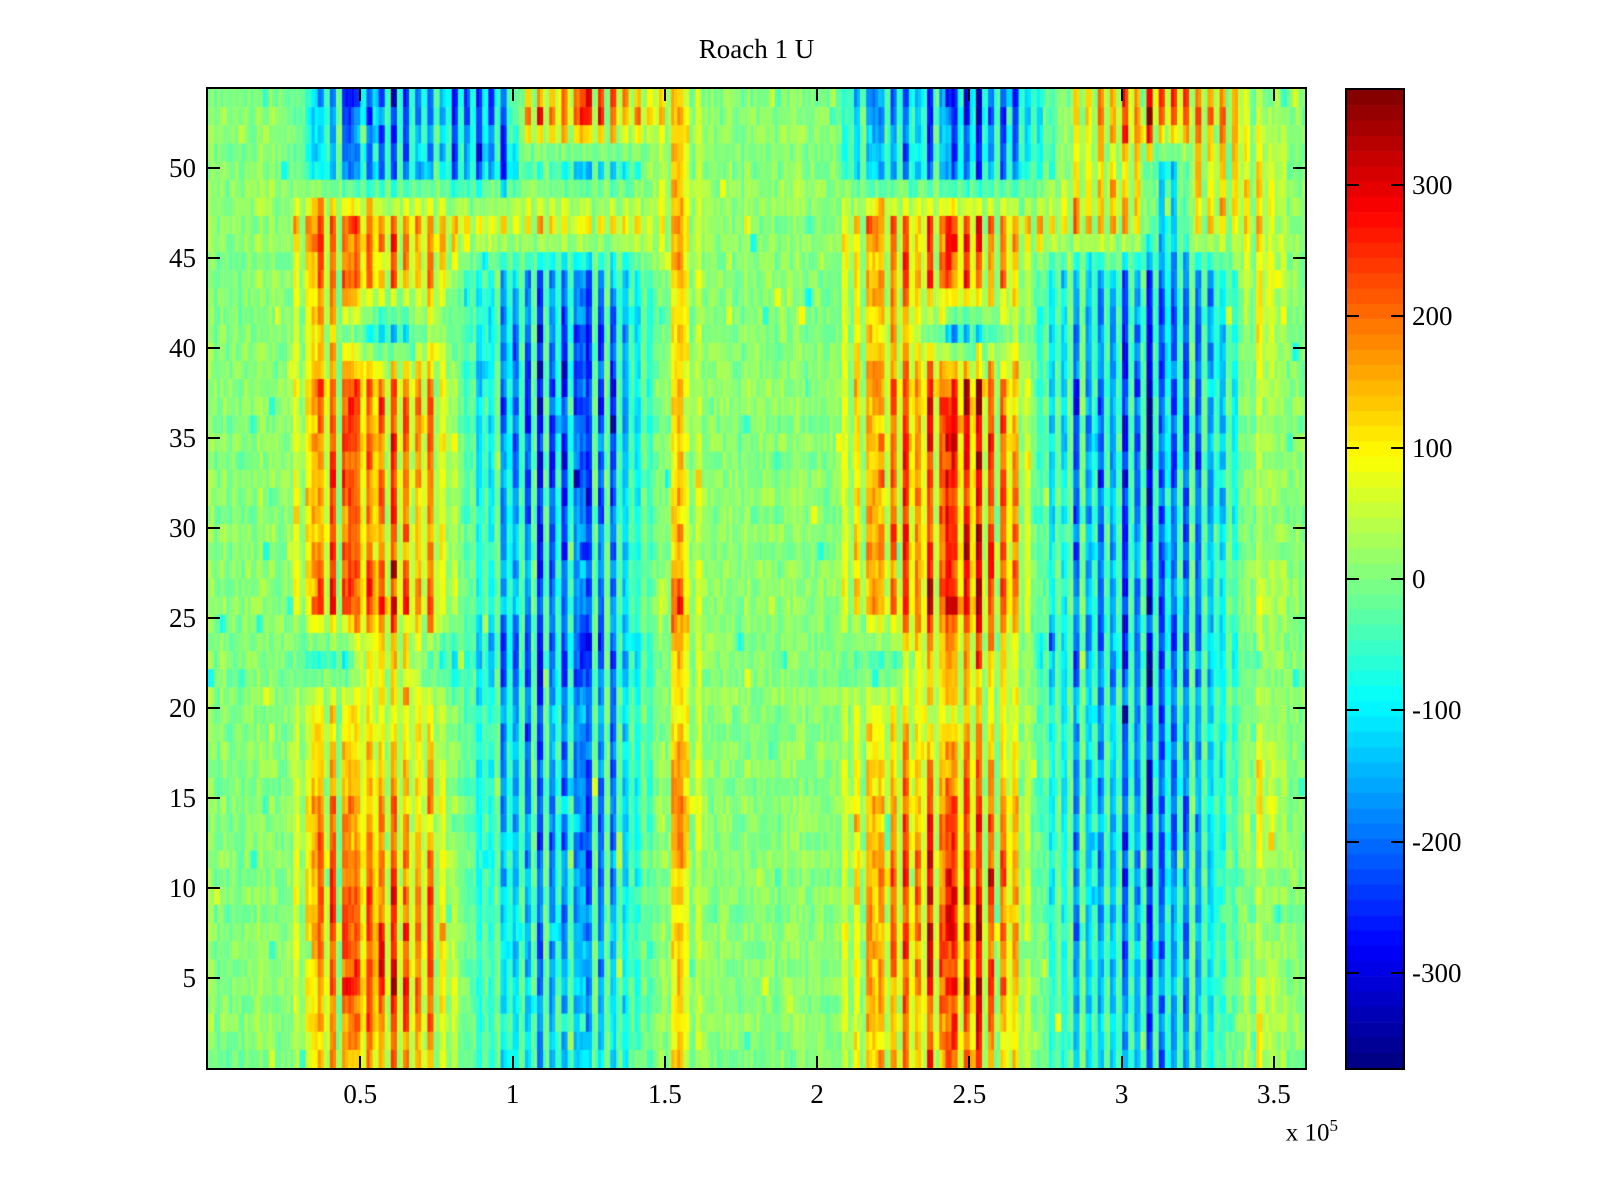  Describe the element at coordinates (182, 708) in the screenshot. I see `y-tick-label: 20` at that location.